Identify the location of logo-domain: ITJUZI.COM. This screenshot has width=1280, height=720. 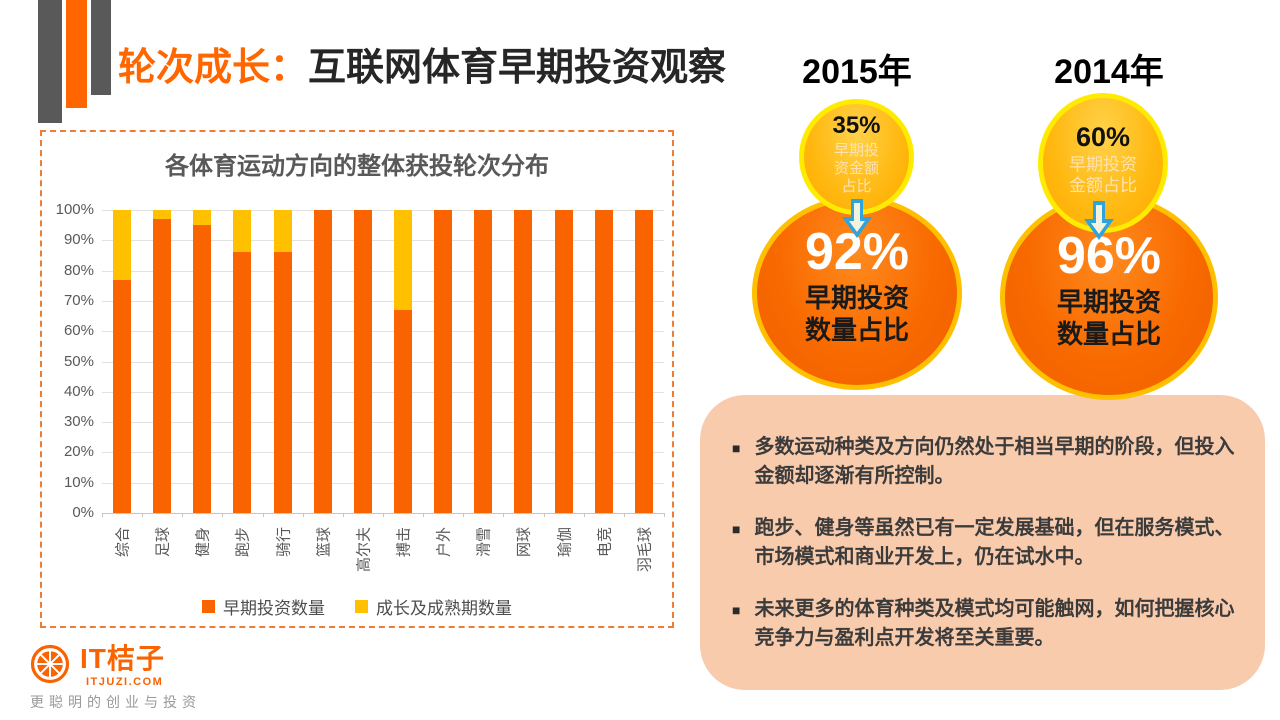
(125, 682).